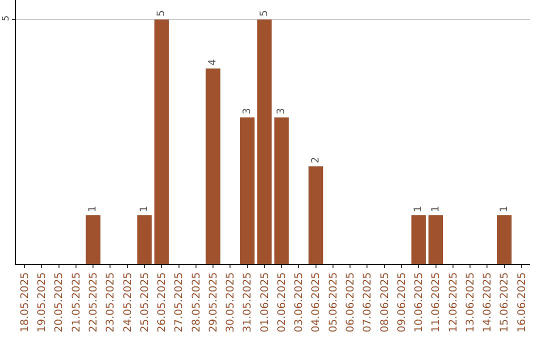 The height and width of the screenshot is (340, 540). Describe the element at coordinates (264, 302) in the screenshot. I see `x-tick-label: 01.06.2025` at that location.